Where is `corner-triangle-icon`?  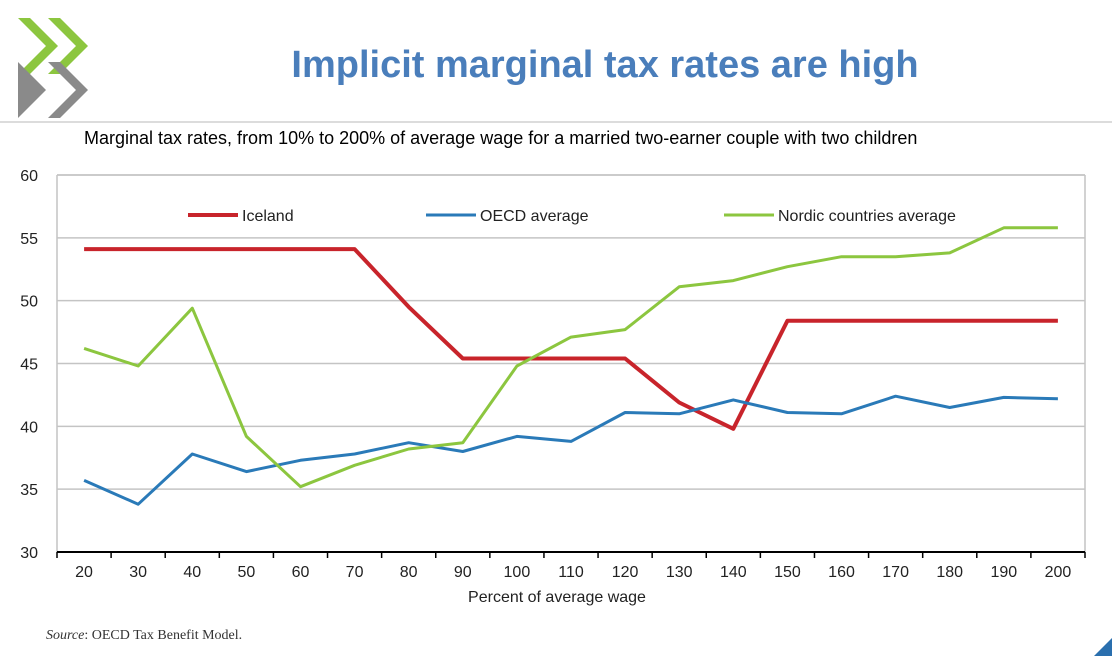 corner-triangle-icon is located at coordinates (1103, 647).